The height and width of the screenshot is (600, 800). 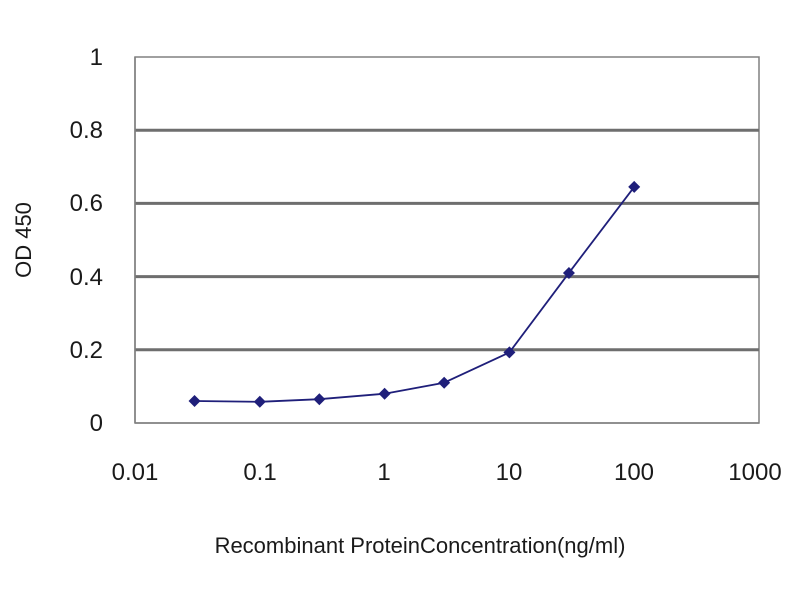 I want to click on y-tick-label: 0.8, so click(x=86, y=130).